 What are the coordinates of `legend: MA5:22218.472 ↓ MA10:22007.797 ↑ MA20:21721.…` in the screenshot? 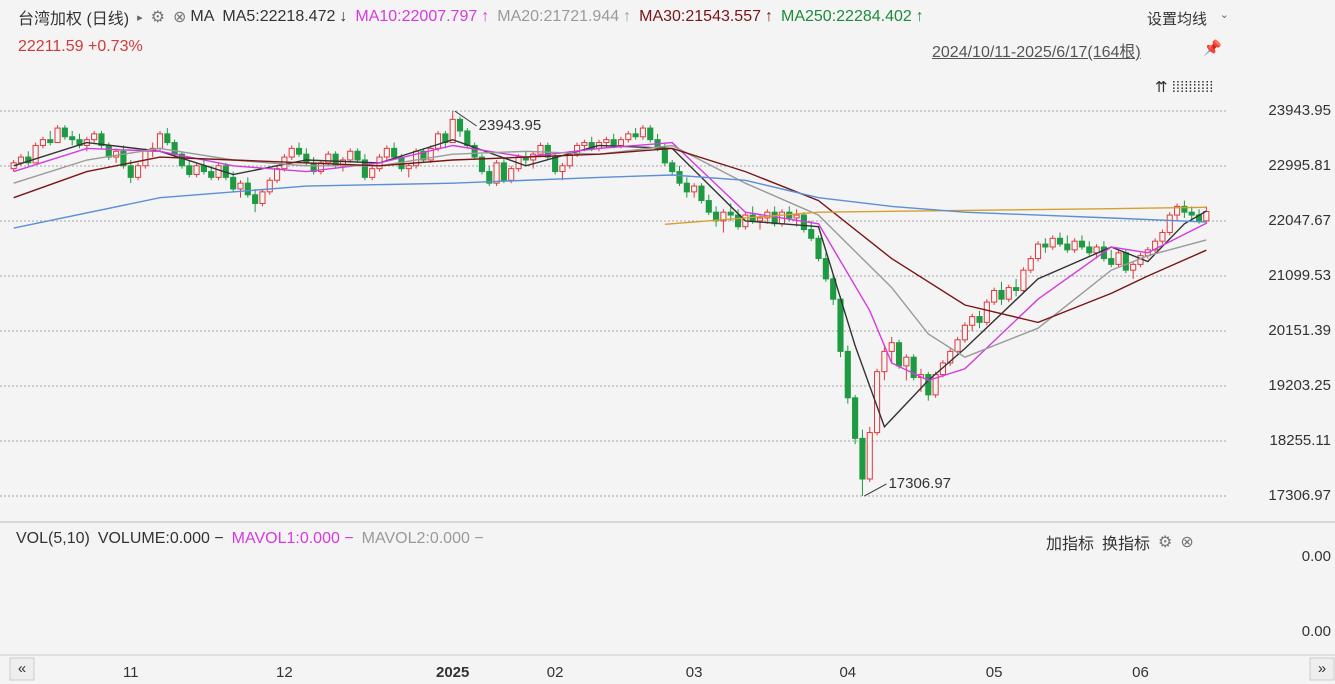 It's located at (576, 17).